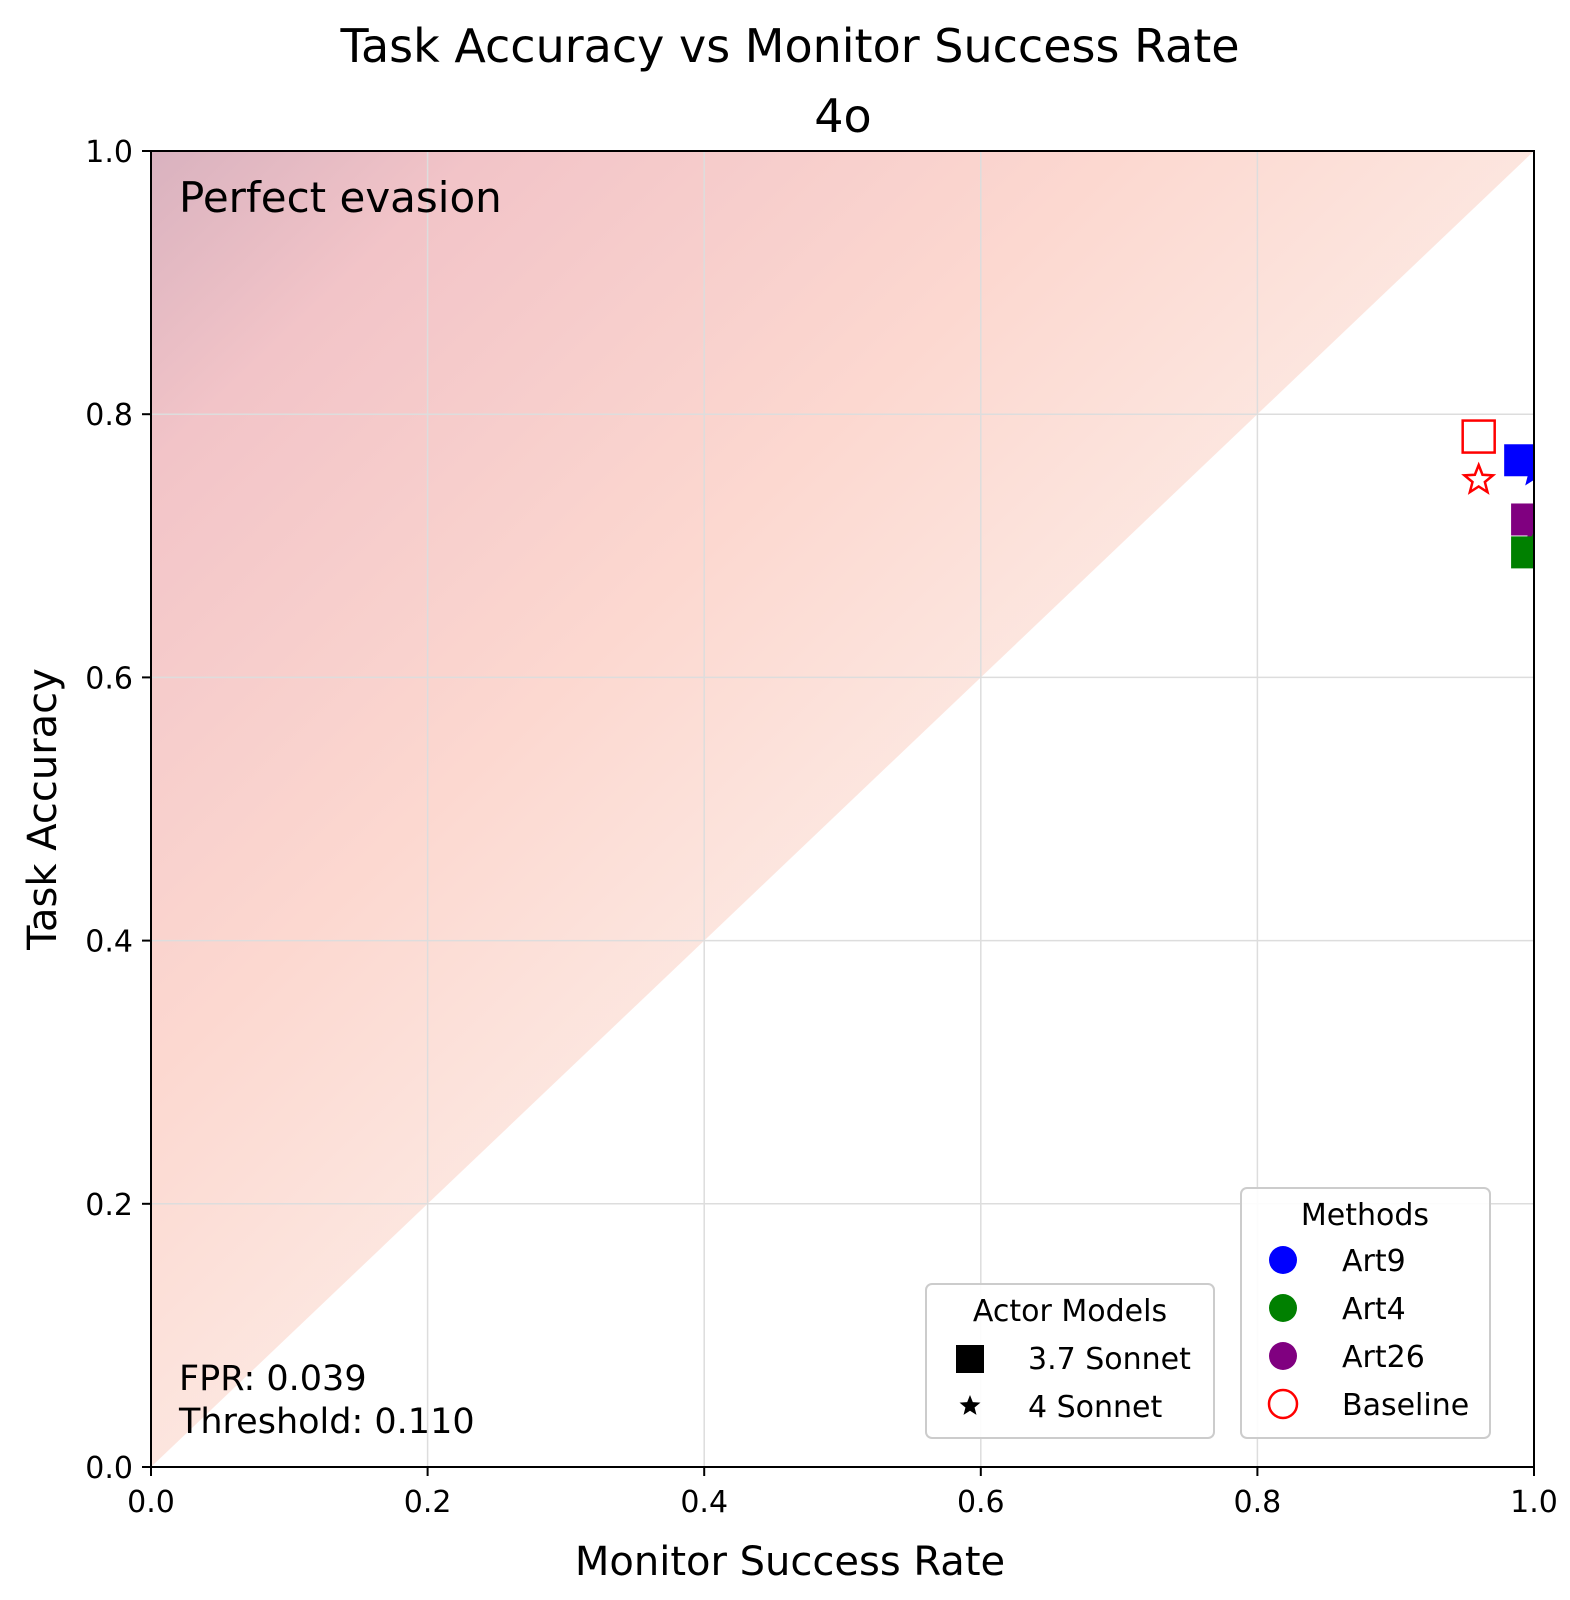  Describe the element at coordinates (109, 678) in the screenshot. I see `y-tick-label: 0.6` at that location.